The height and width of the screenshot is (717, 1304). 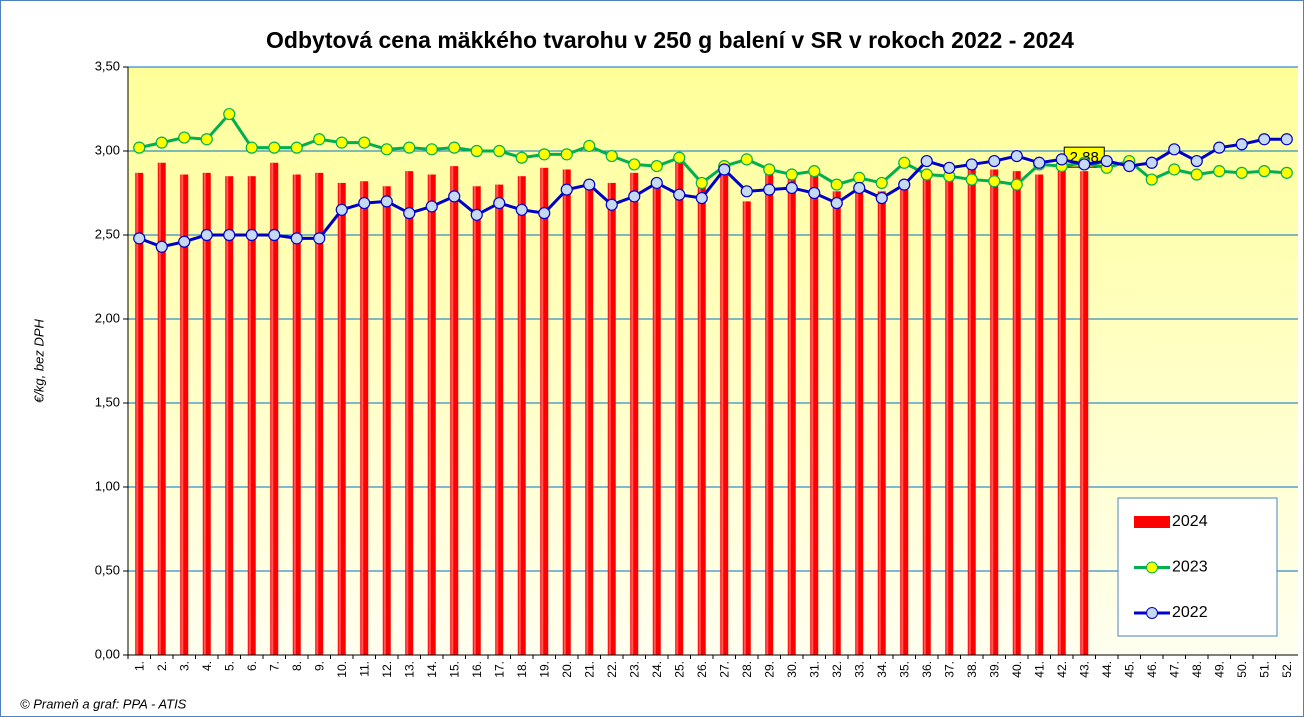 What do you see at coordinates (679, 669) in the screenshot?
I see `x-tick-label: 25.` at bounding box center [679, 669].